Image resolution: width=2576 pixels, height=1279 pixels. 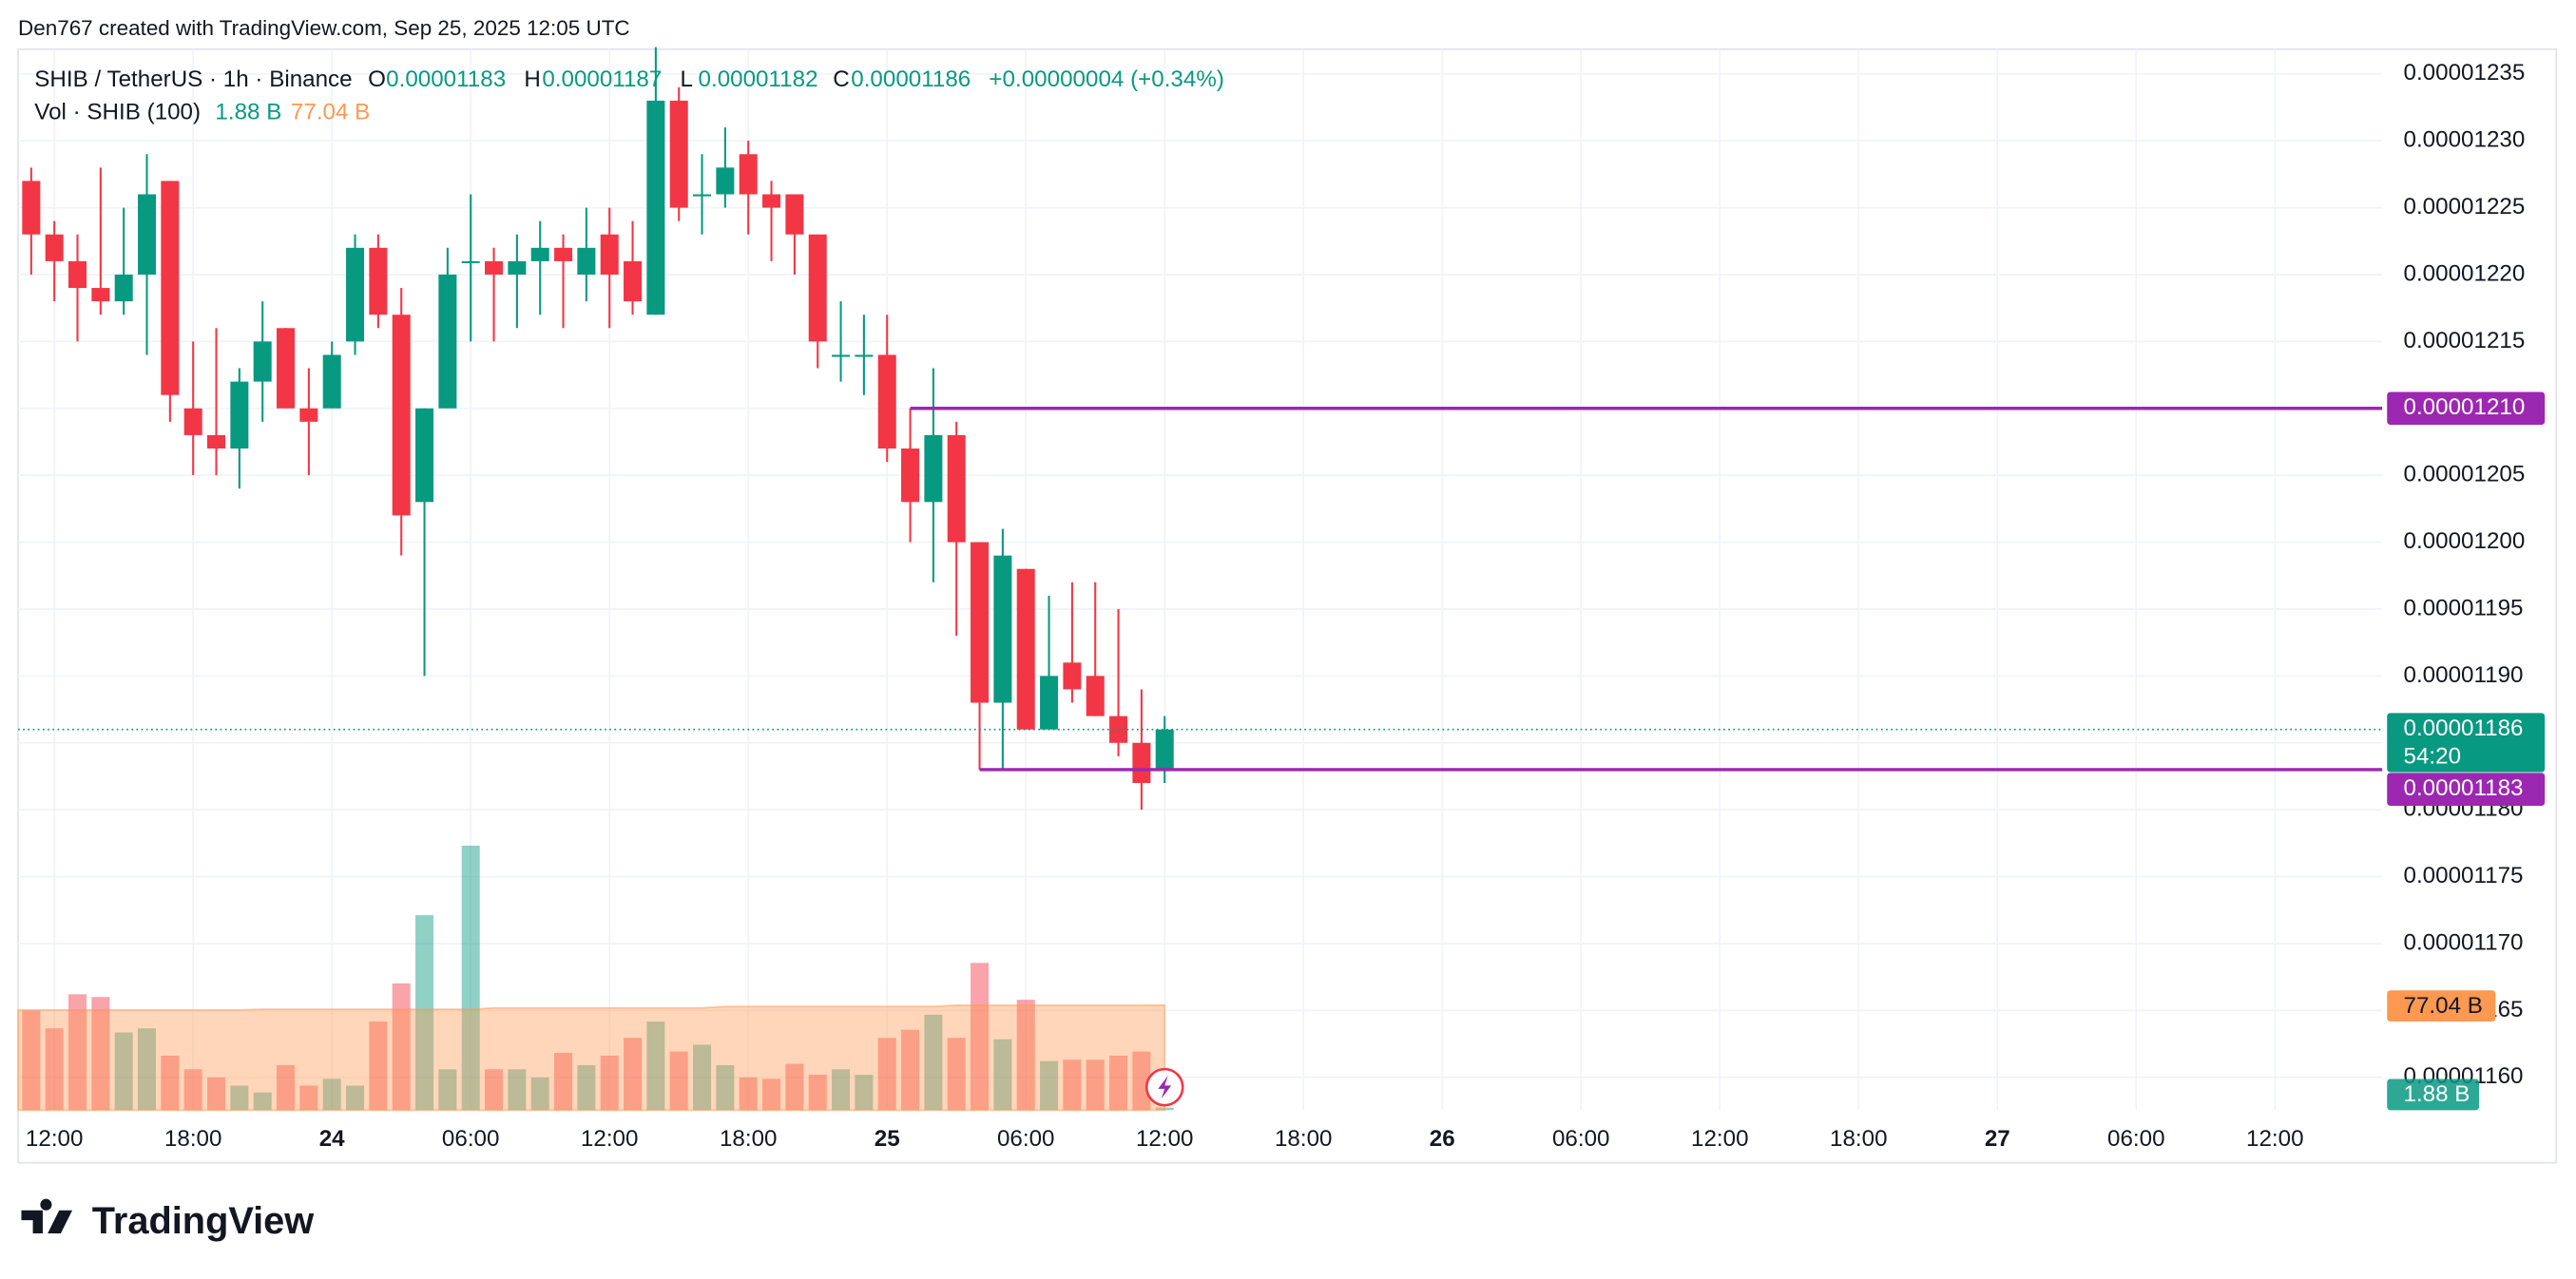 I want to click on logo: TradingView, so click(x=167, y=1220).